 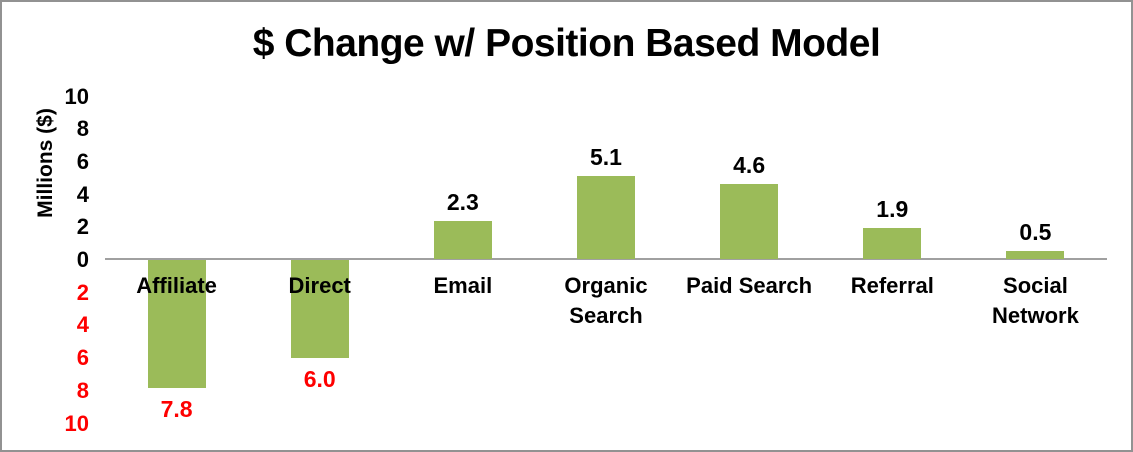 What do you see at coordinates (319, 309) in the screenshot?
I see `bar-direct` at bounding box center [319, 309].